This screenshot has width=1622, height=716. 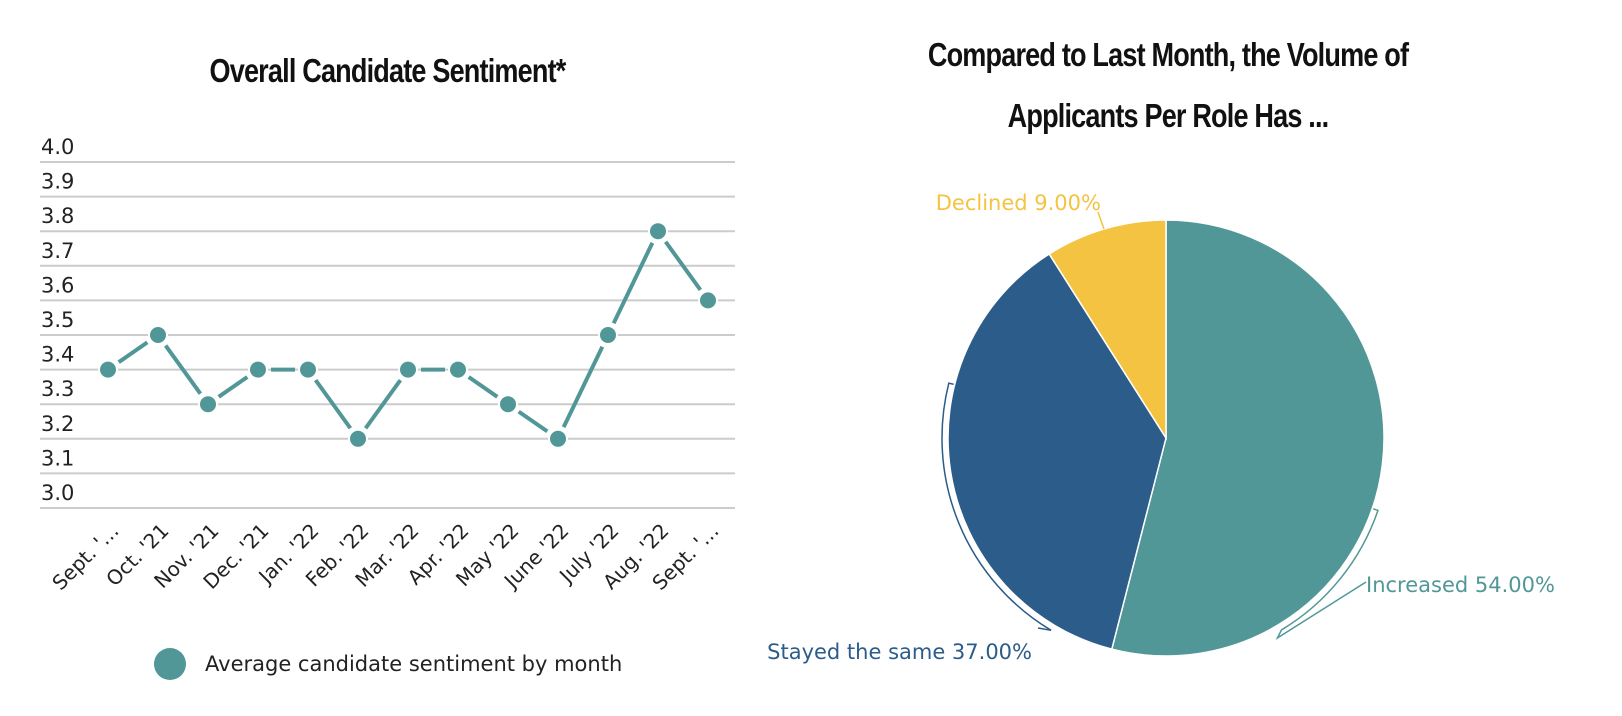 I want to click on y-tick-label: 3.2, so click(x=57, y=424).